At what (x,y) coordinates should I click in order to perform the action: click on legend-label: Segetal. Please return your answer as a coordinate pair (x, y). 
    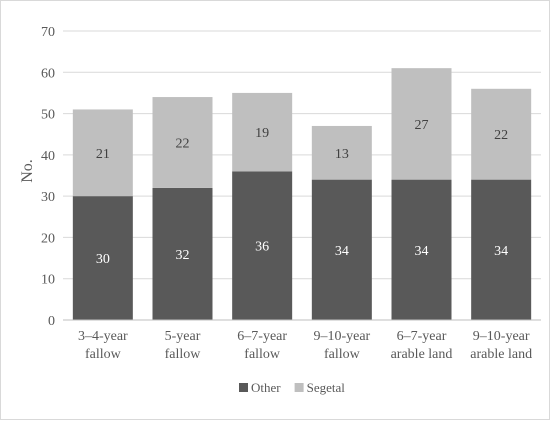
    Looking at the image, I should click on (326, 387).